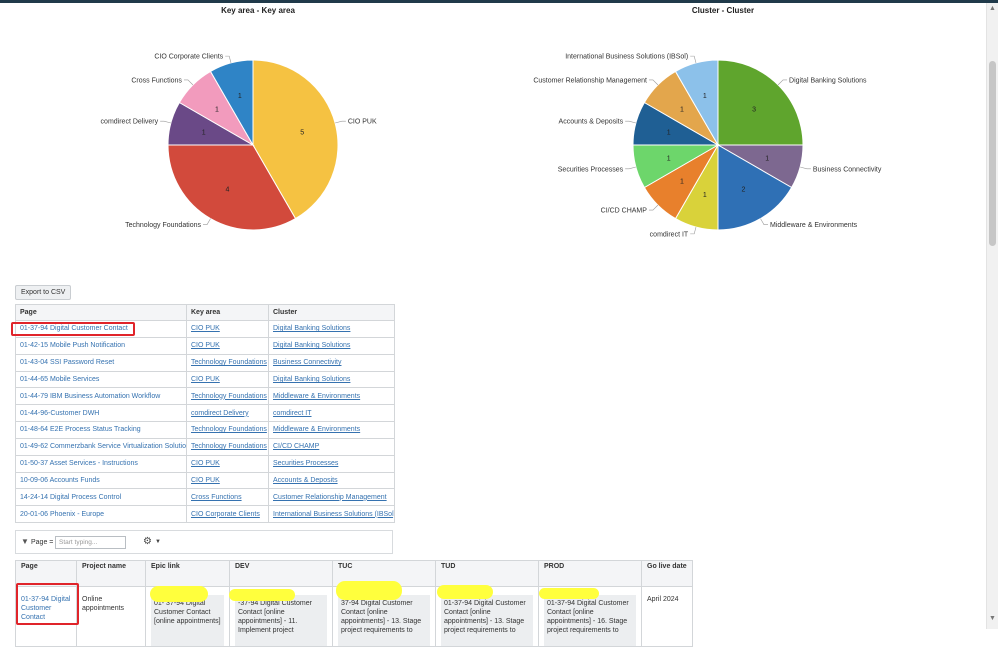 The height and width of the screenshot is (647, 998). What do you see at coordinates (306, 464) in the screenshot?
I see `cluster-link: Securities Processes` at bounding box center [306, 464].